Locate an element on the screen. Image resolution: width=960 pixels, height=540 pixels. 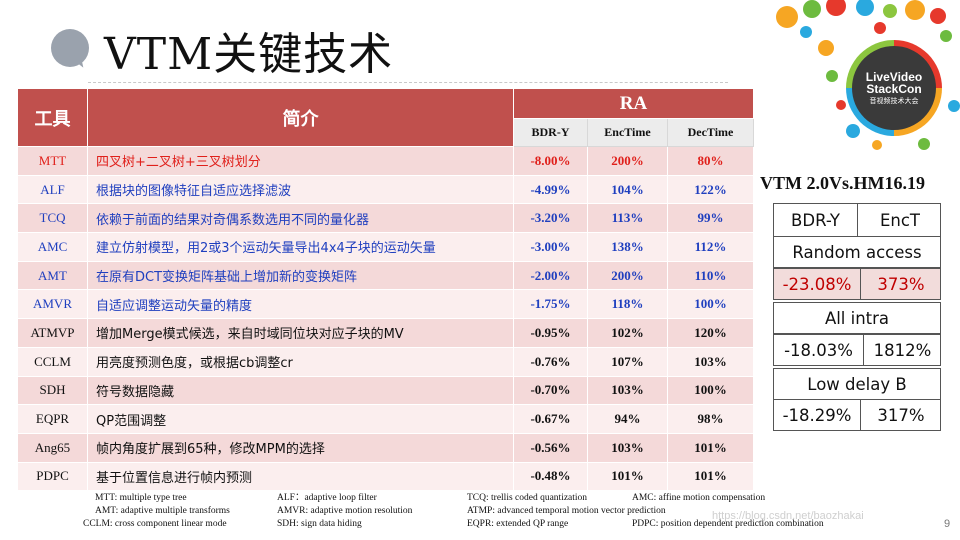
comparison-col-enct: EncT is located at coordinates (900, 220).